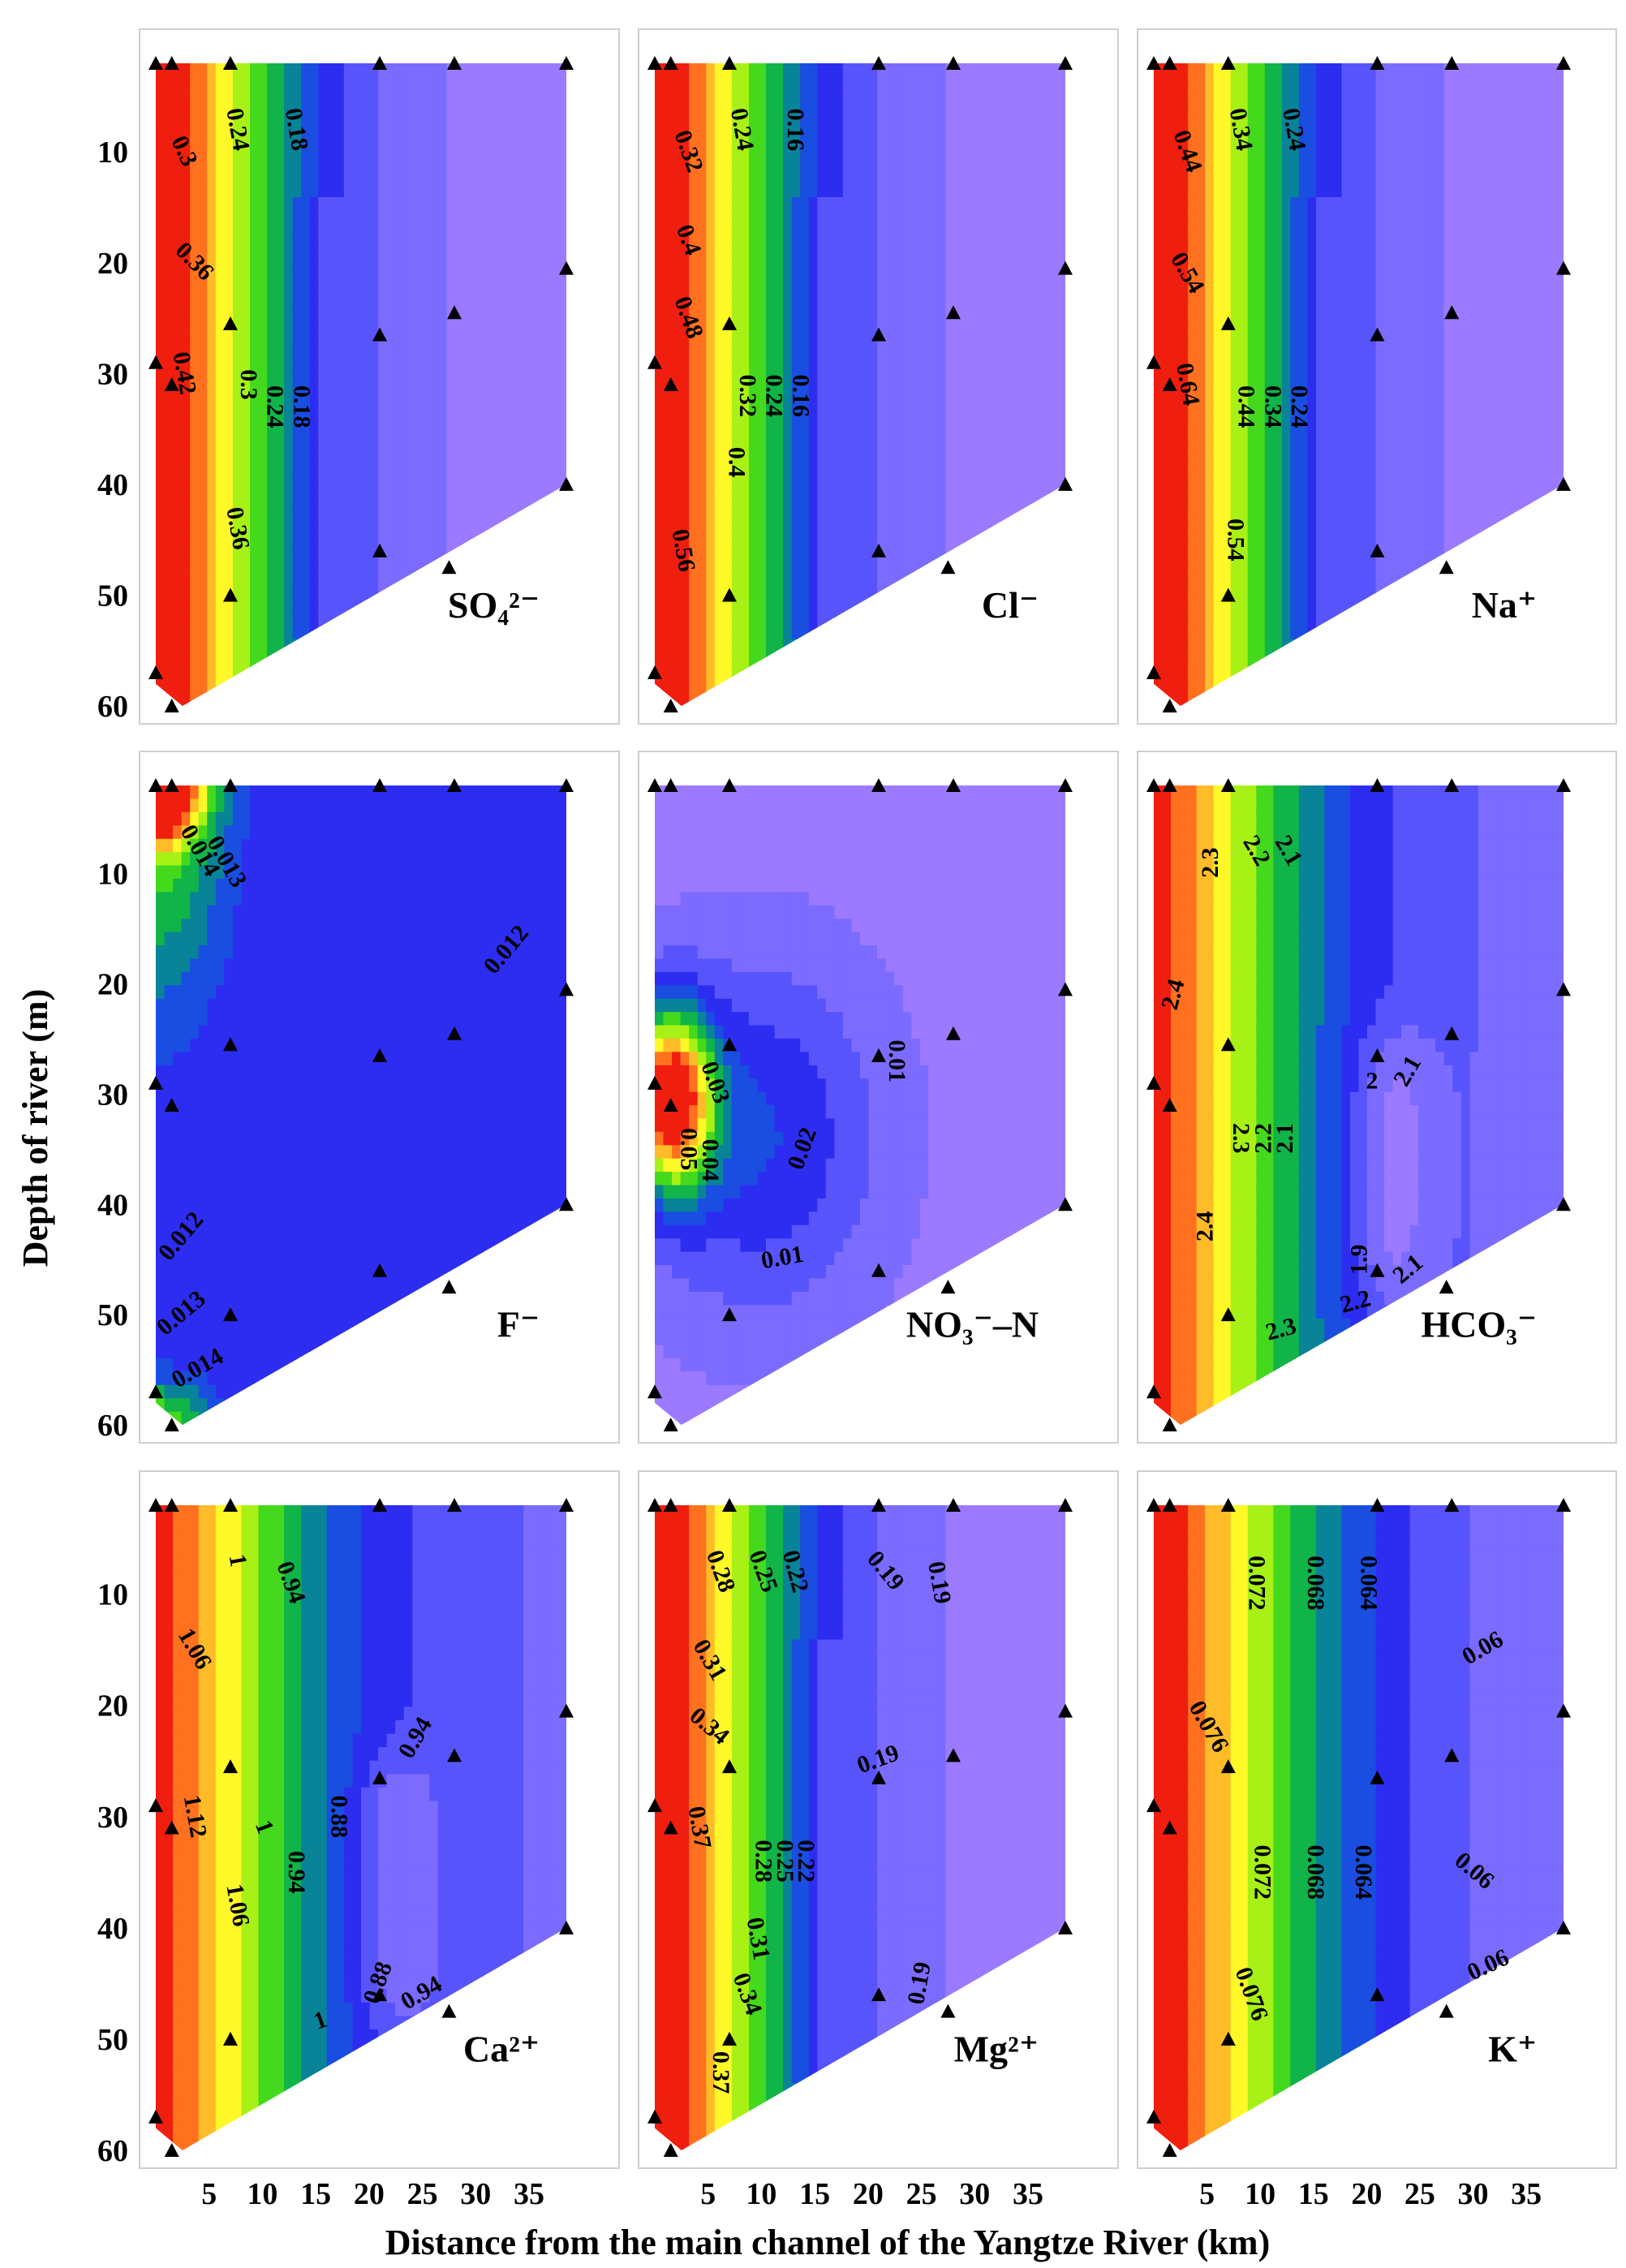  I want to click on ion-label: Mg²⁺, so click(996, 2048).